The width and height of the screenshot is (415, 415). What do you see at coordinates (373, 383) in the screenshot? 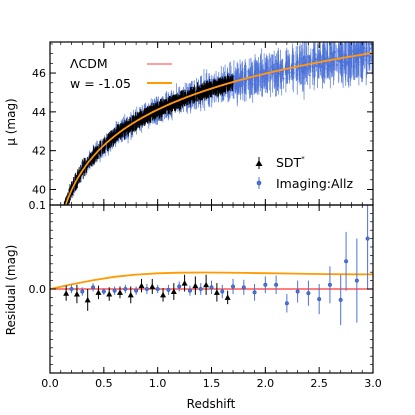
I see `x-tick-label: 3.0` at bounding box center [373, 383].